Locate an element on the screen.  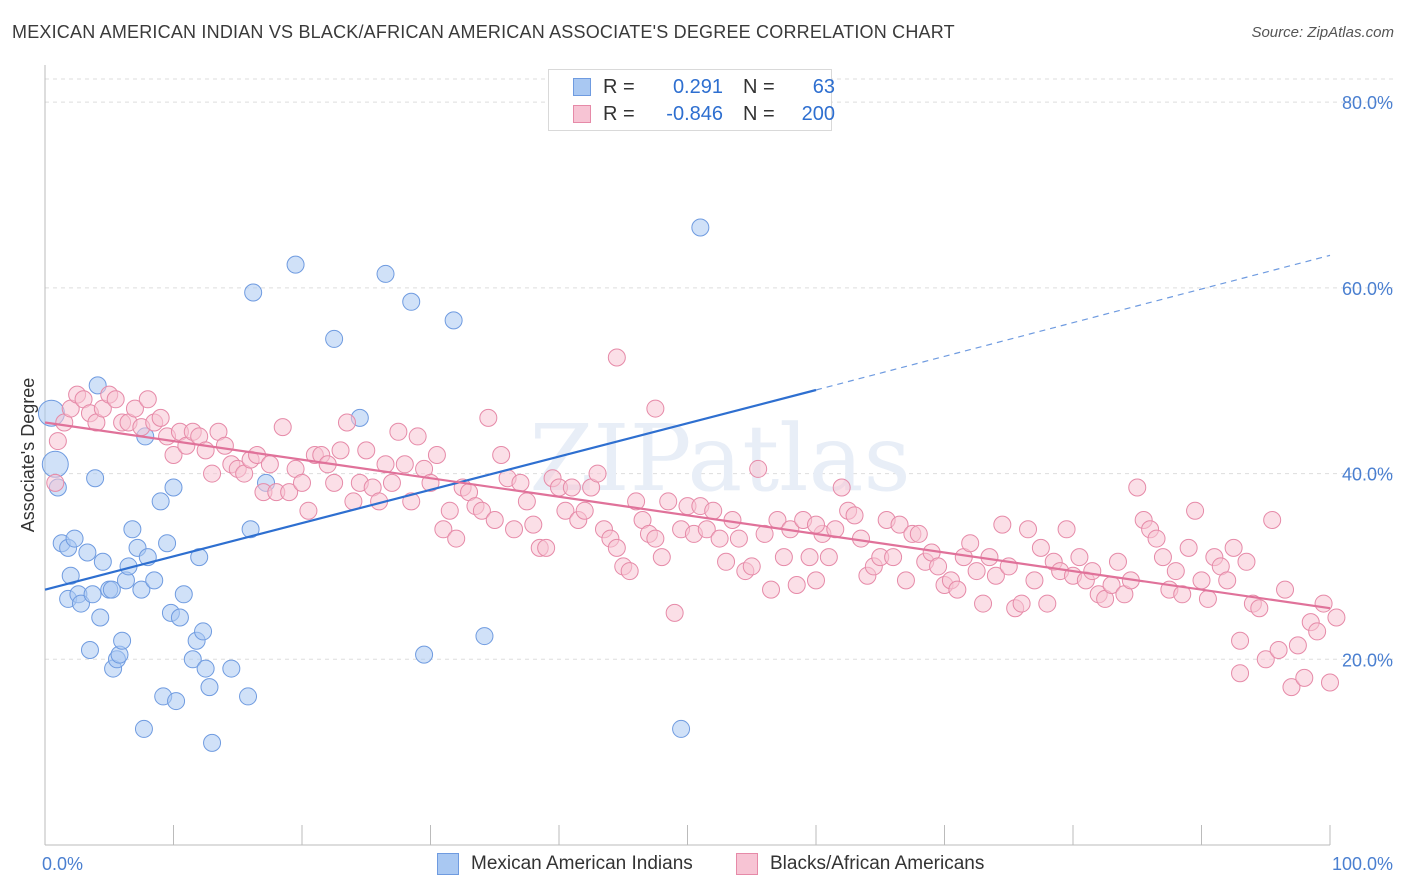
x-tick-label: 100.0% is located at coordinates (1362, 864).